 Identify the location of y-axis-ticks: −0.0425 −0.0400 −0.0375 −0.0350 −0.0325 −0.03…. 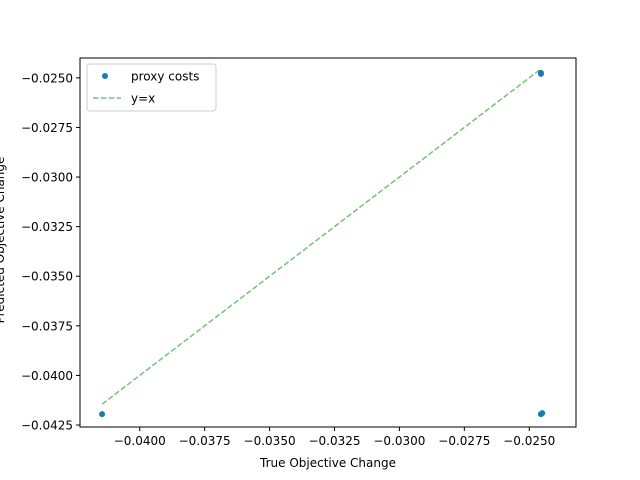
(50, 252).